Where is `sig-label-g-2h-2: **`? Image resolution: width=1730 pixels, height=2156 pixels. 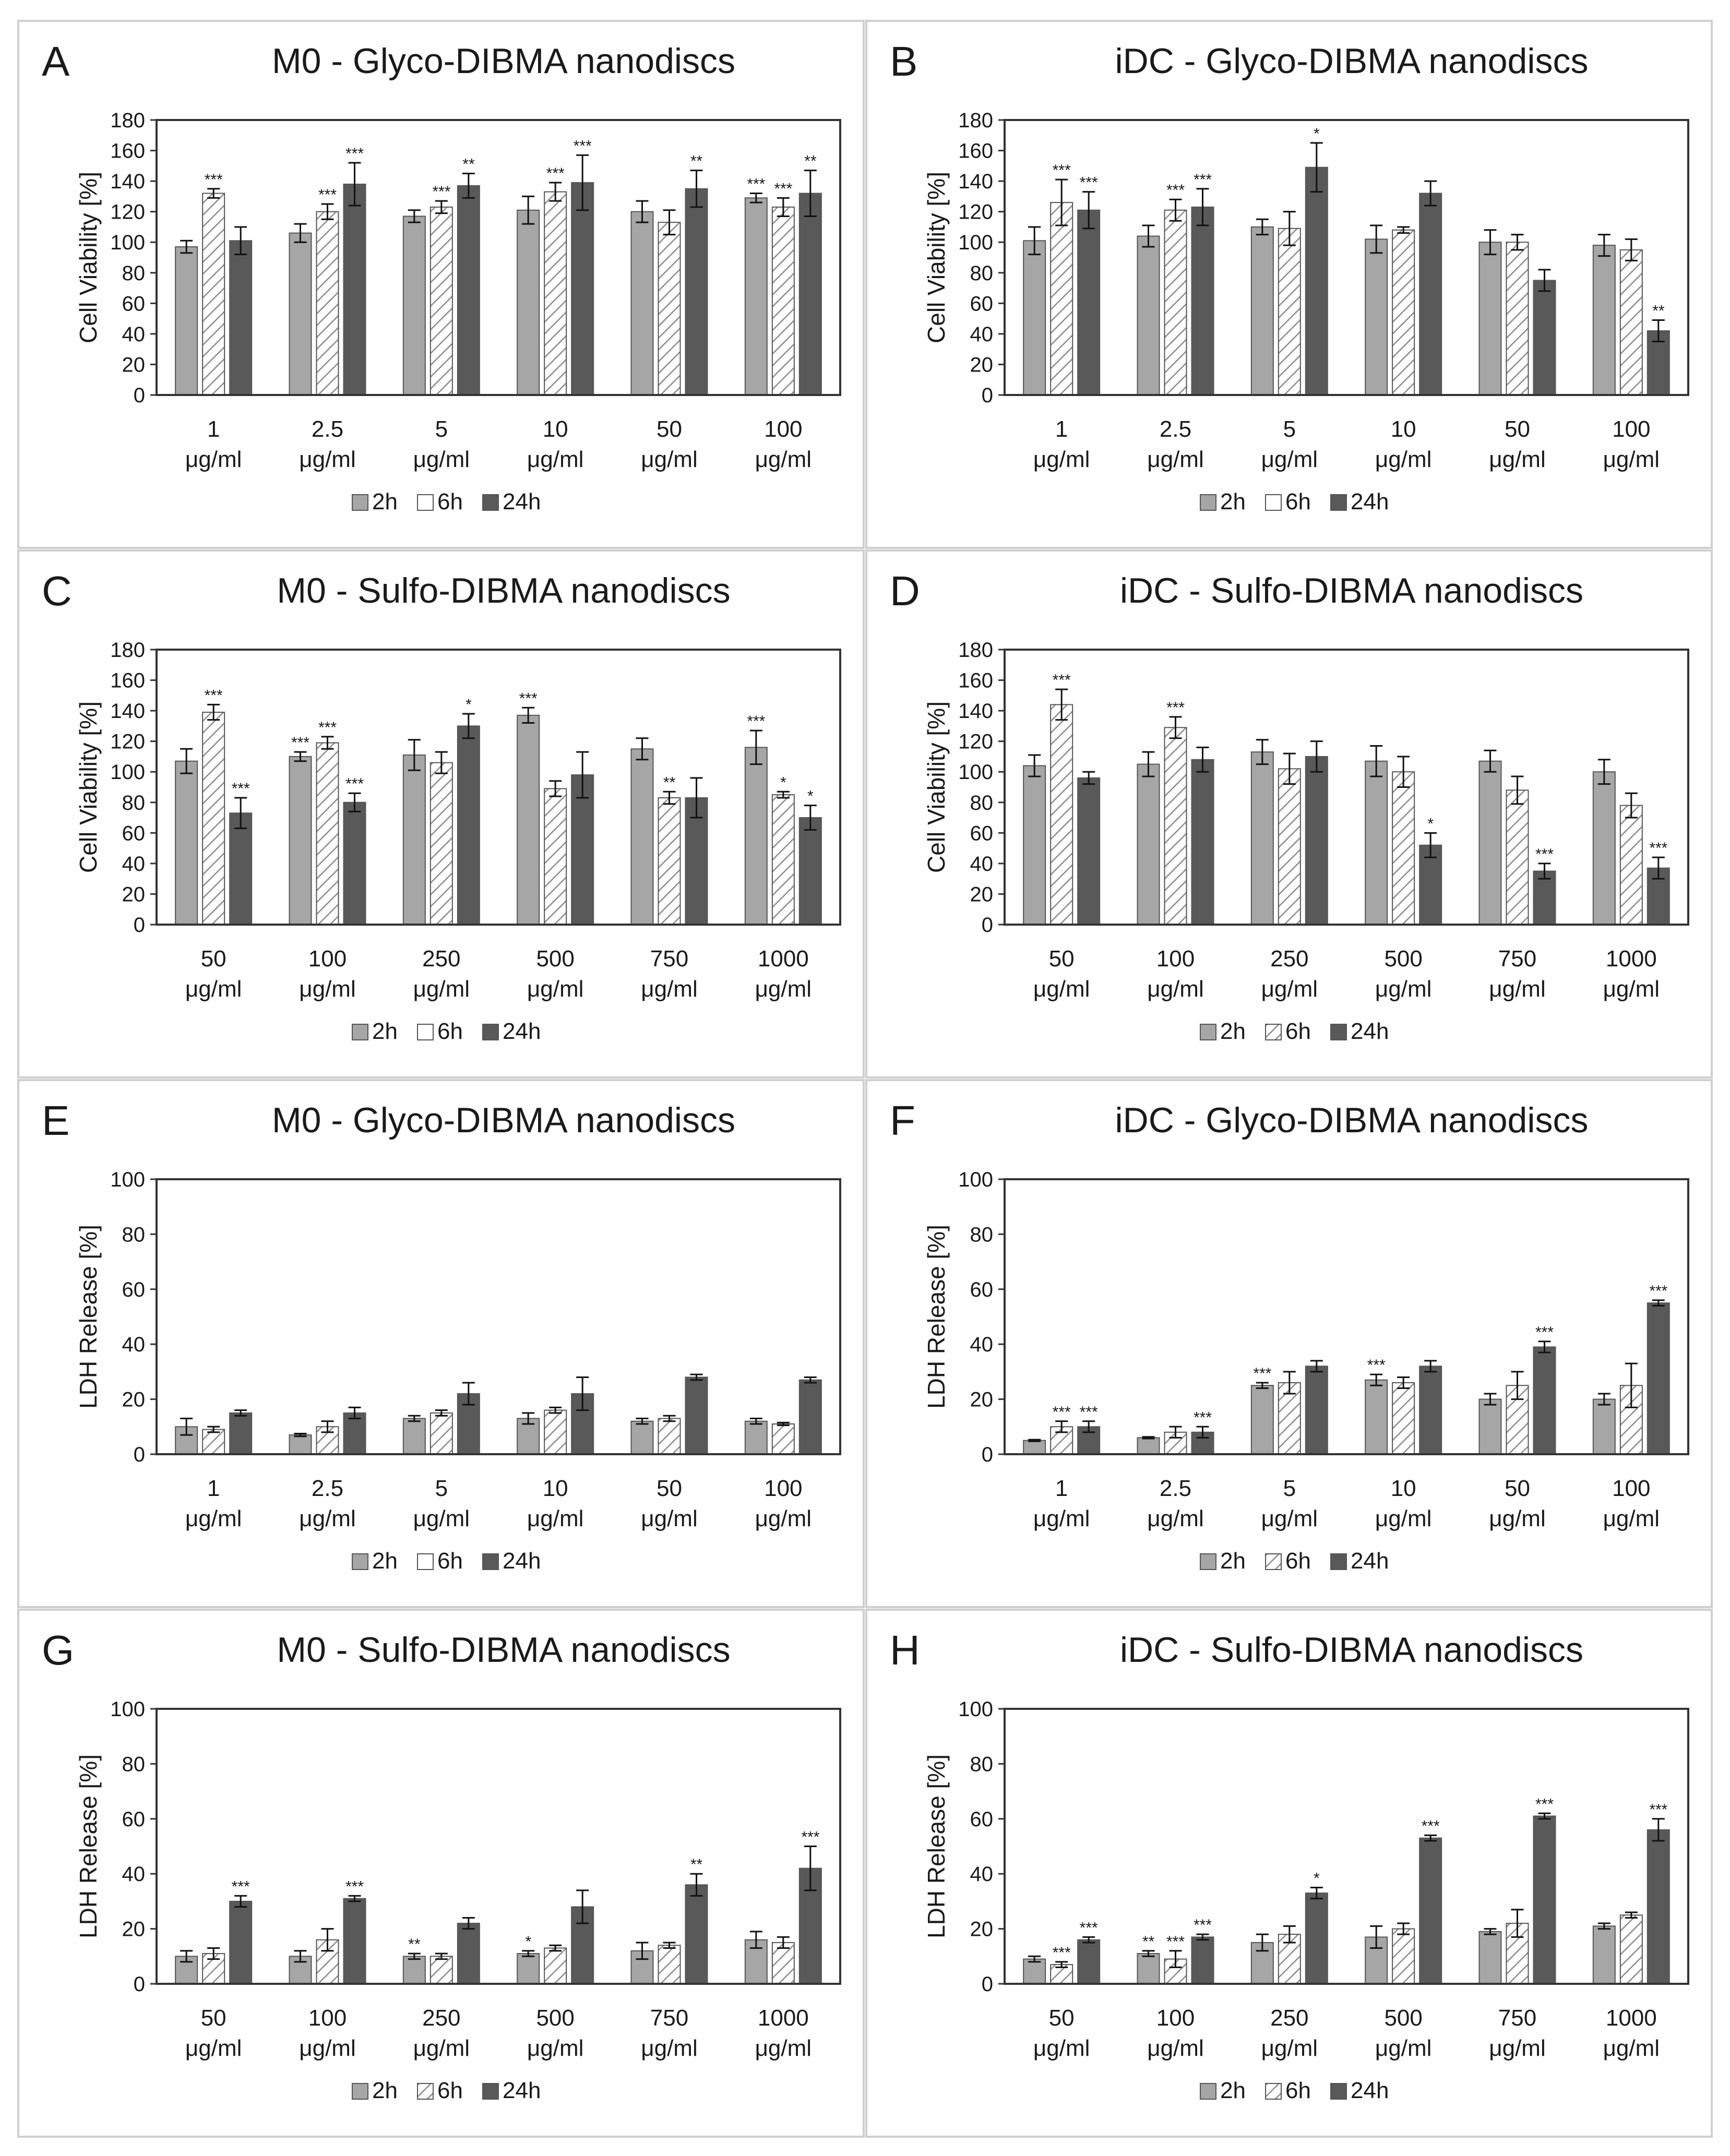
sig-label-g-2h-2: ** is located at coordinates (415, 1944).